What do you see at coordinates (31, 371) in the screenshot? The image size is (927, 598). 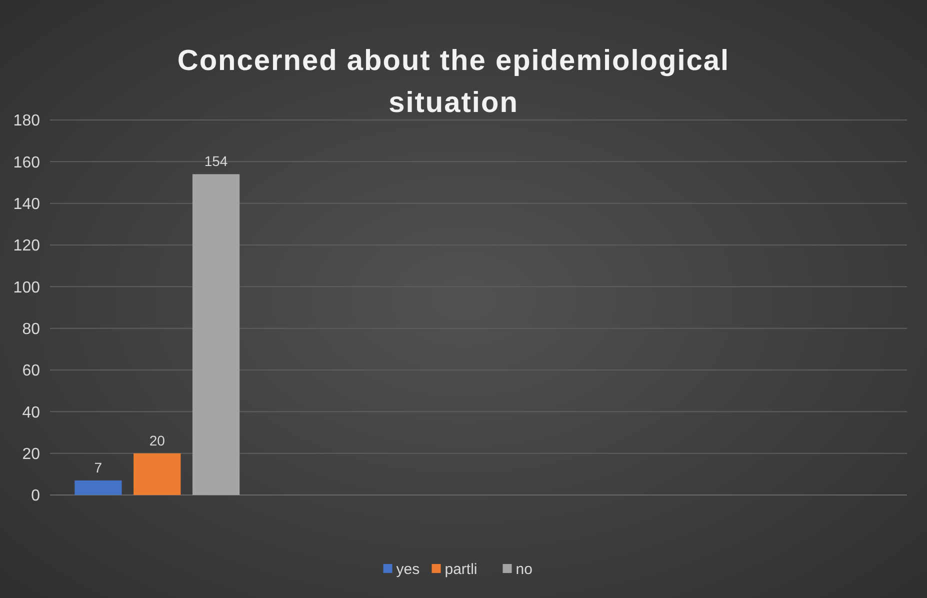 I see `y-tick-label: 60` at bounding box center [31, 371].